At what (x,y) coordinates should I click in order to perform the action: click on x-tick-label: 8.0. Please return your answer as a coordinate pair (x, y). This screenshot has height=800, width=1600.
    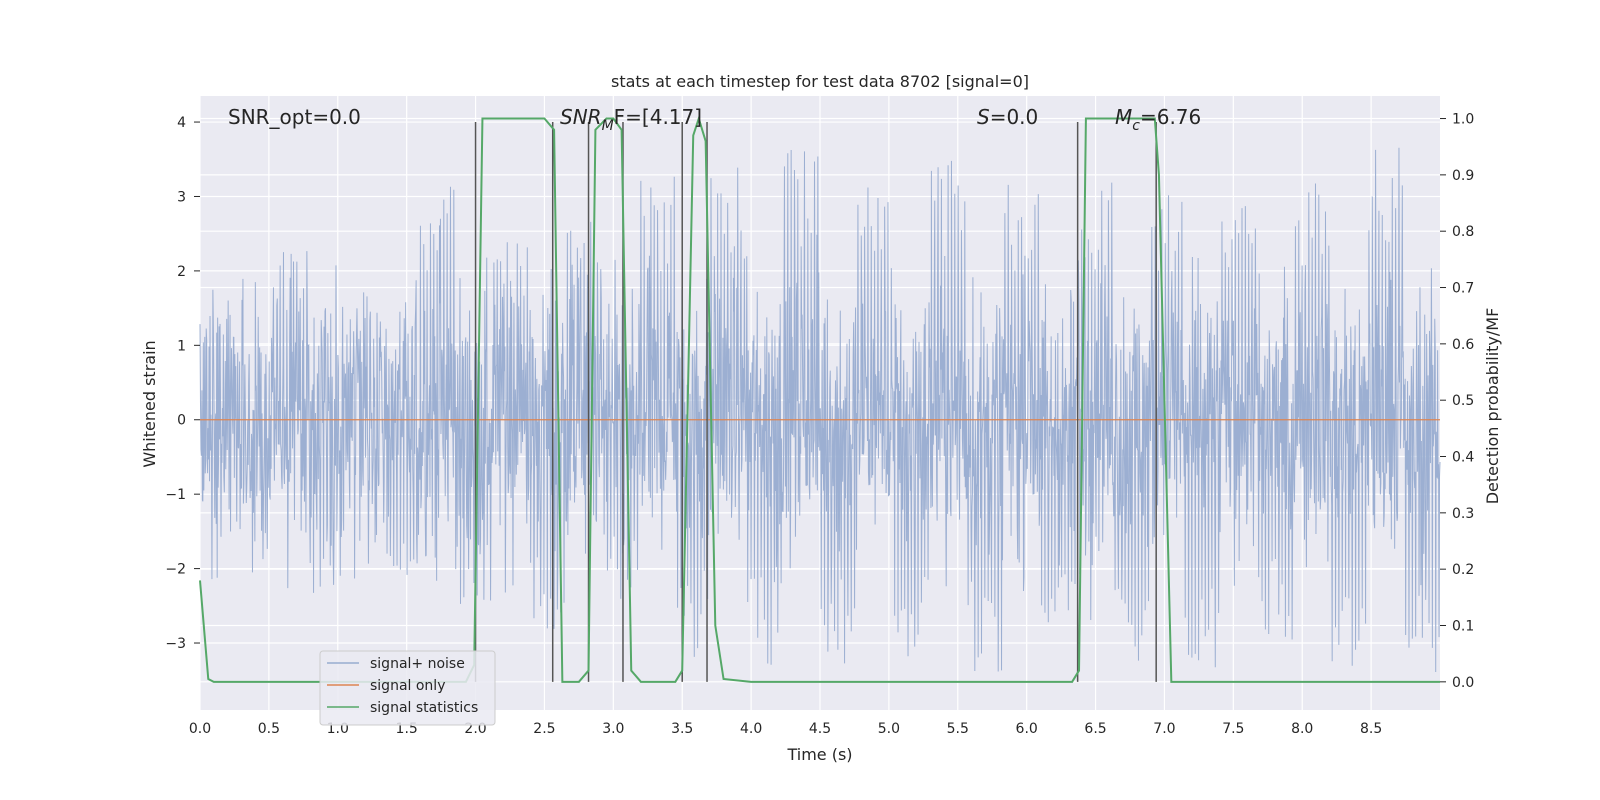
    Looking at the image, I should click on (1302, 729).